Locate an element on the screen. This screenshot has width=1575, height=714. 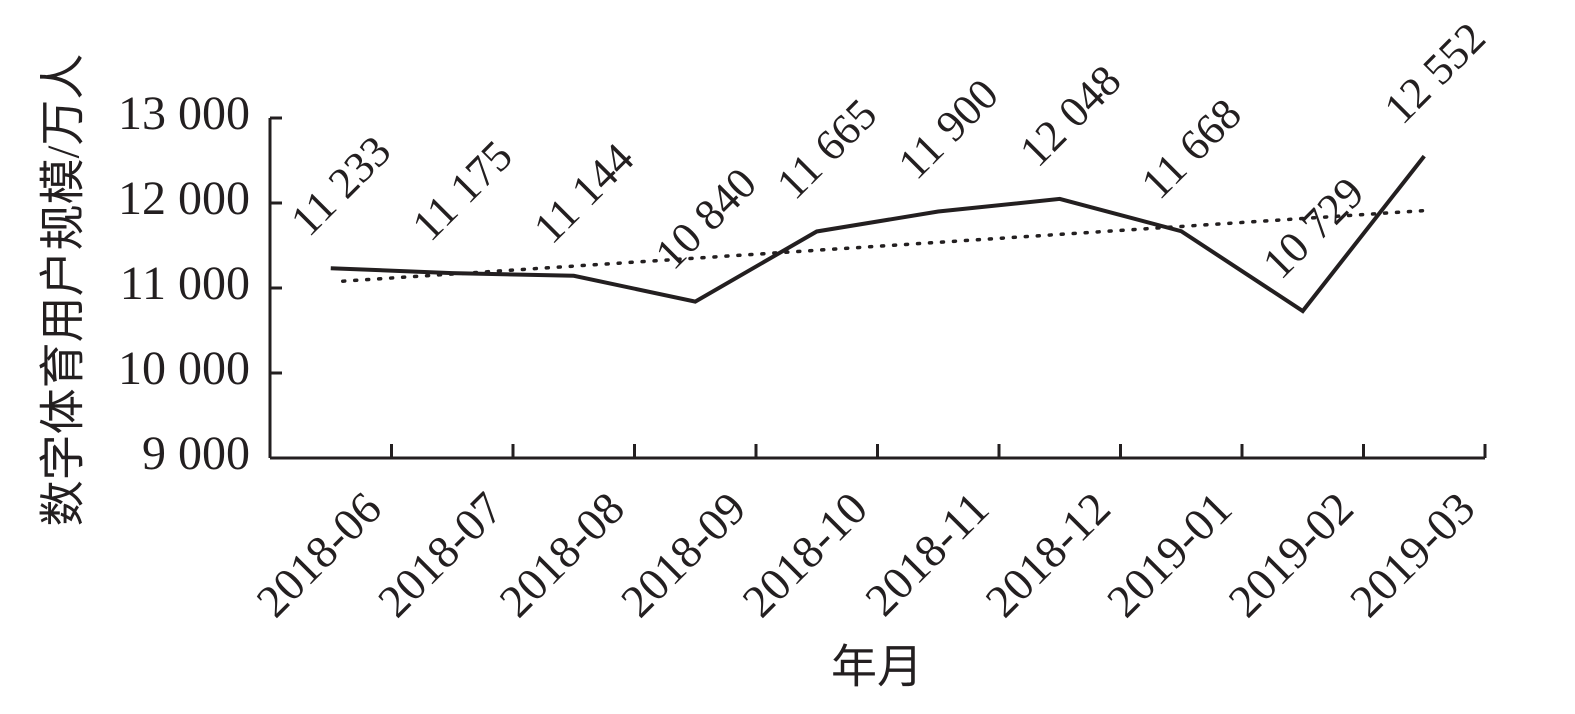
y-tick-label: 11 000 is located at coordinates (185, 283).